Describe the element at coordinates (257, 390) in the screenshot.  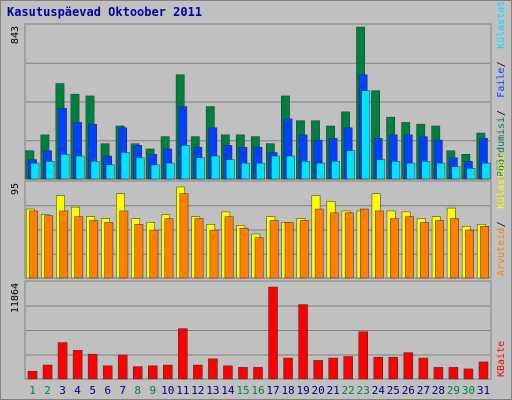
I see `x-tick-label-16: 16` at that location.